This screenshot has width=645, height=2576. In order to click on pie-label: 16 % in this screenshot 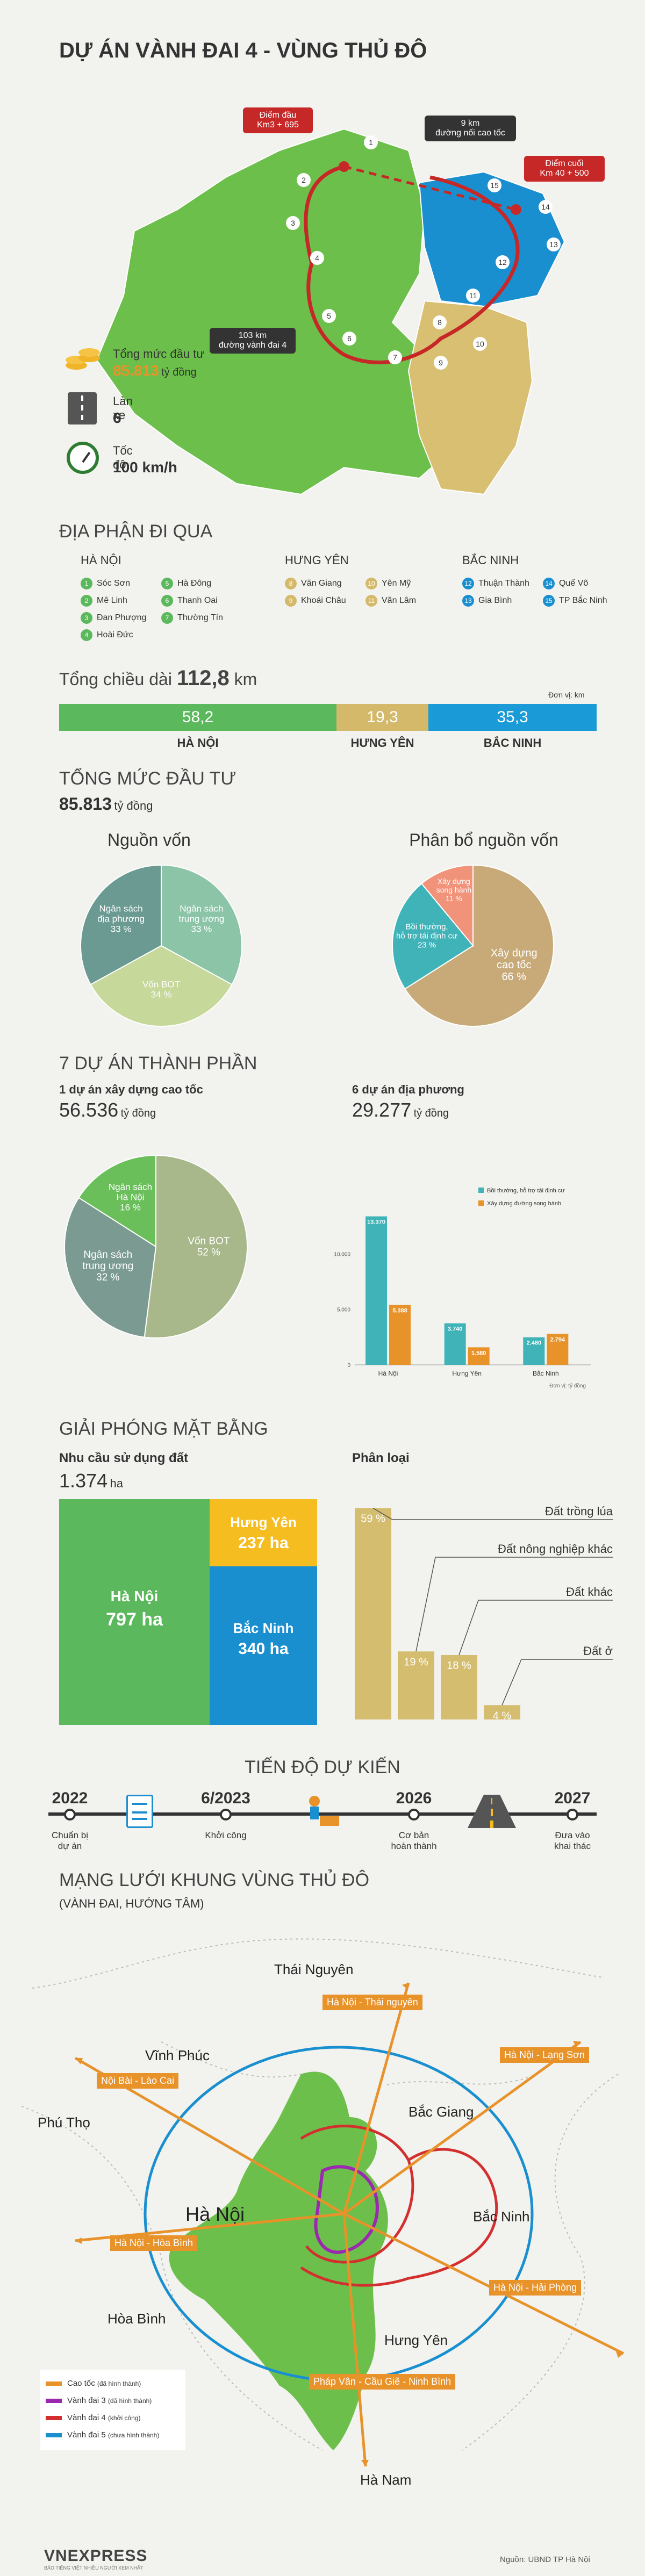, I will do `click(130, 1208)`.